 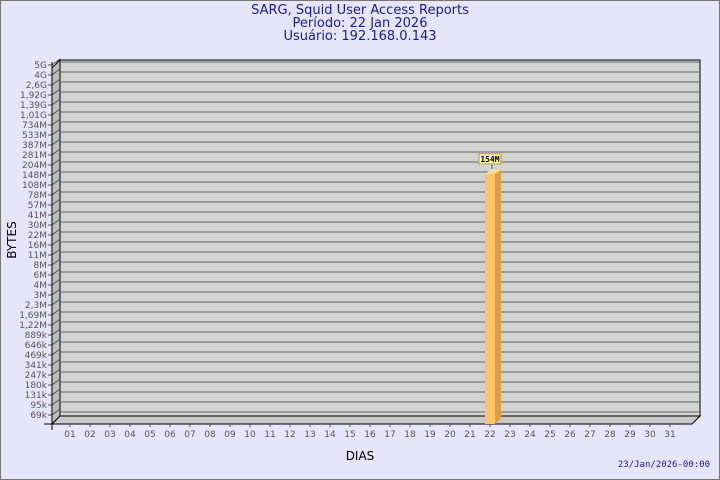 I want to click on y-tick-label: 95k, so click(x=38, y=406).